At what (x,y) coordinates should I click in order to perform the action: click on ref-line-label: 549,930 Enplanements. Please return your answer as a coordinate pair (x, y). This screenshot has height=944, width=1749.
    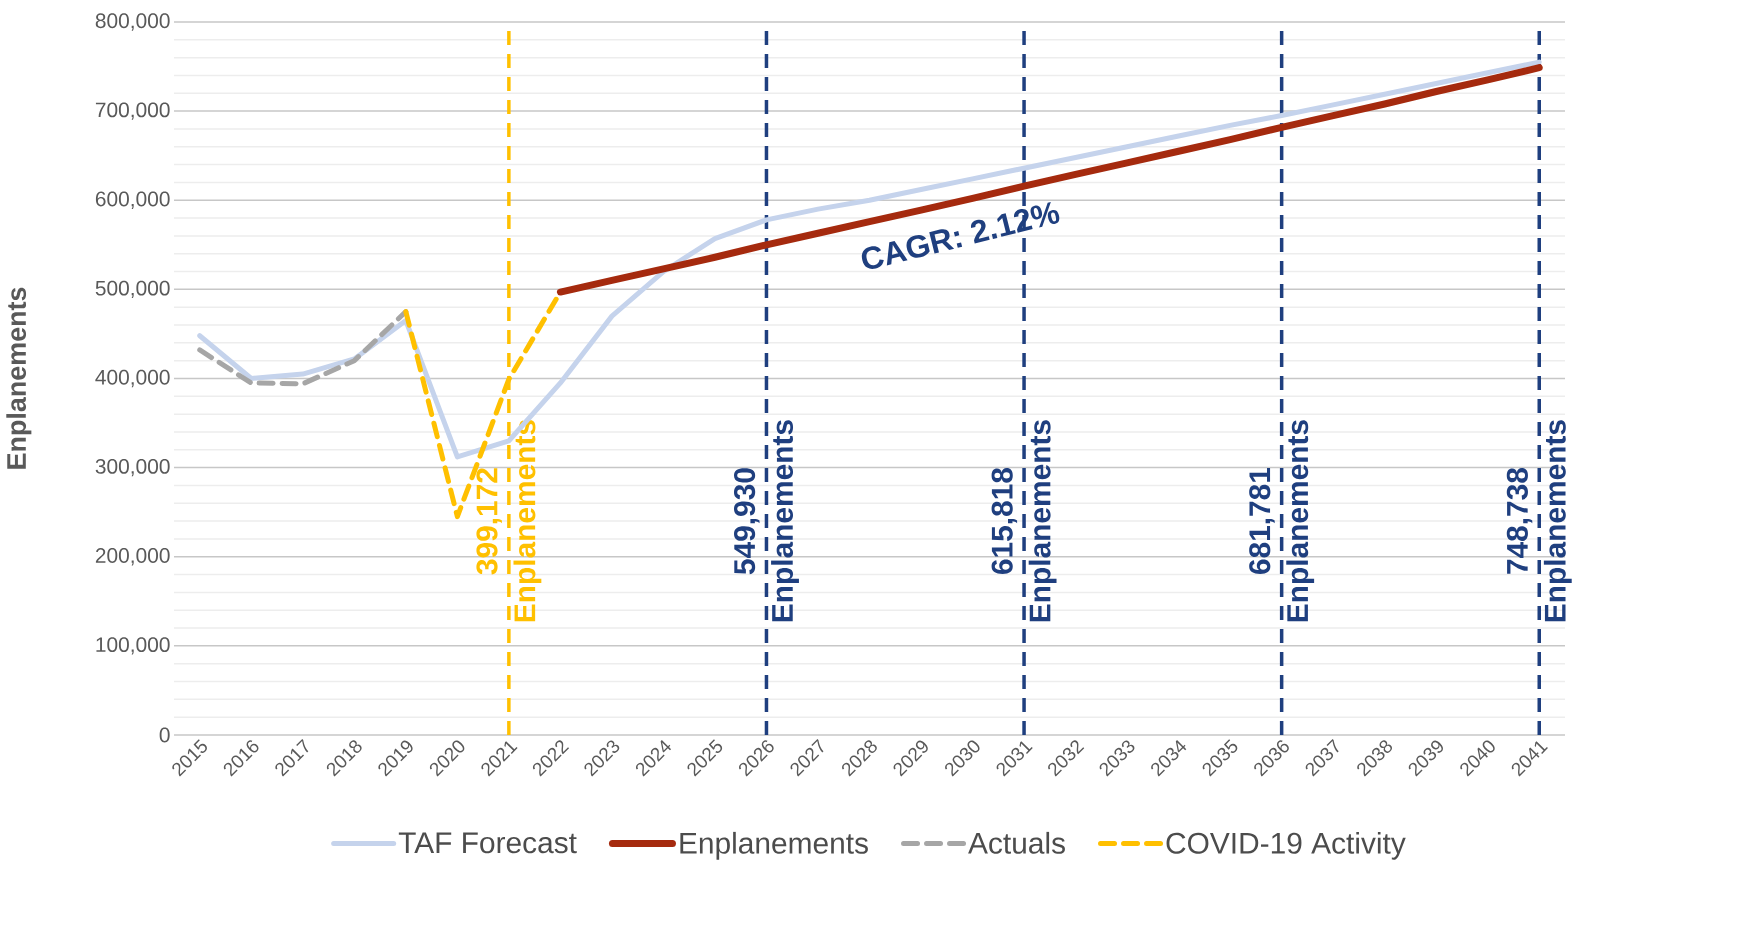
    Looking at the image, I should click on (766, 521).